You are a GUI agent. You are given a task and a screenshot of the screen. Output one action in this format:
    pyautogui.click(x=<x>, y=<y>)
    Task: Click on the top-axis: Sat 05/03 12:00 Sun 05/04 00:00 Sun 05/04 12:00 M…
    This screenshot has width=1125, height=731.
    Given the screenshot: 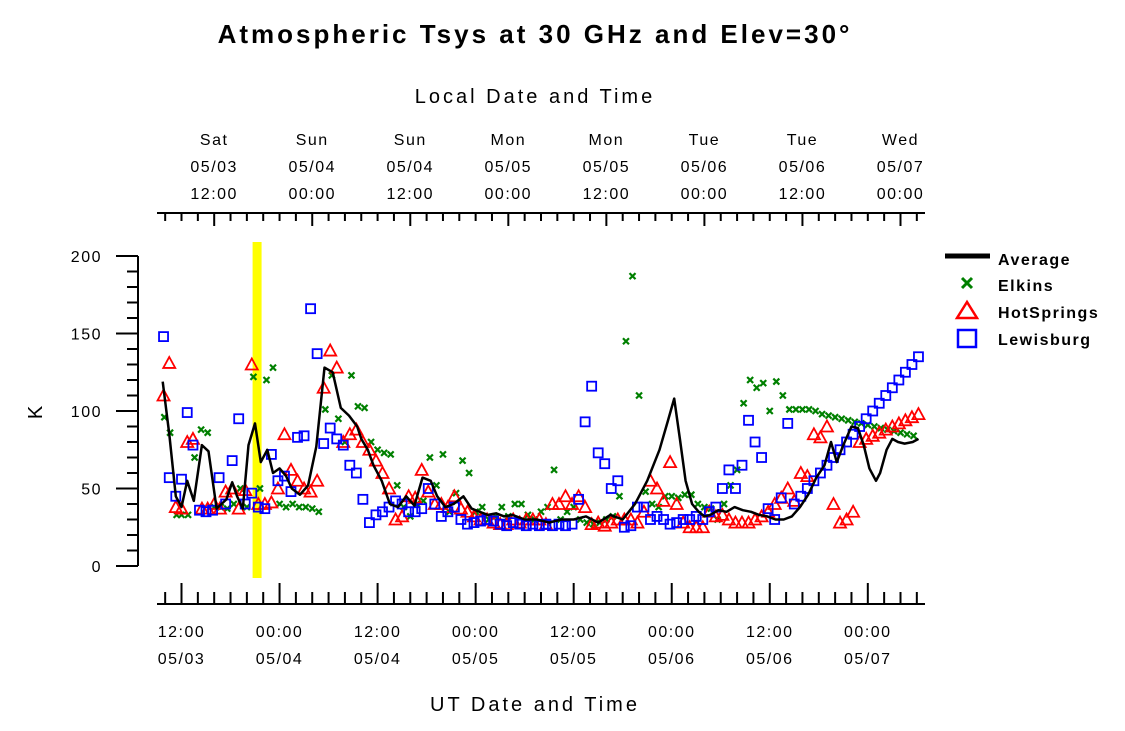 What is the action you would take?
    pyautogui.click(x=541, y=179)
    